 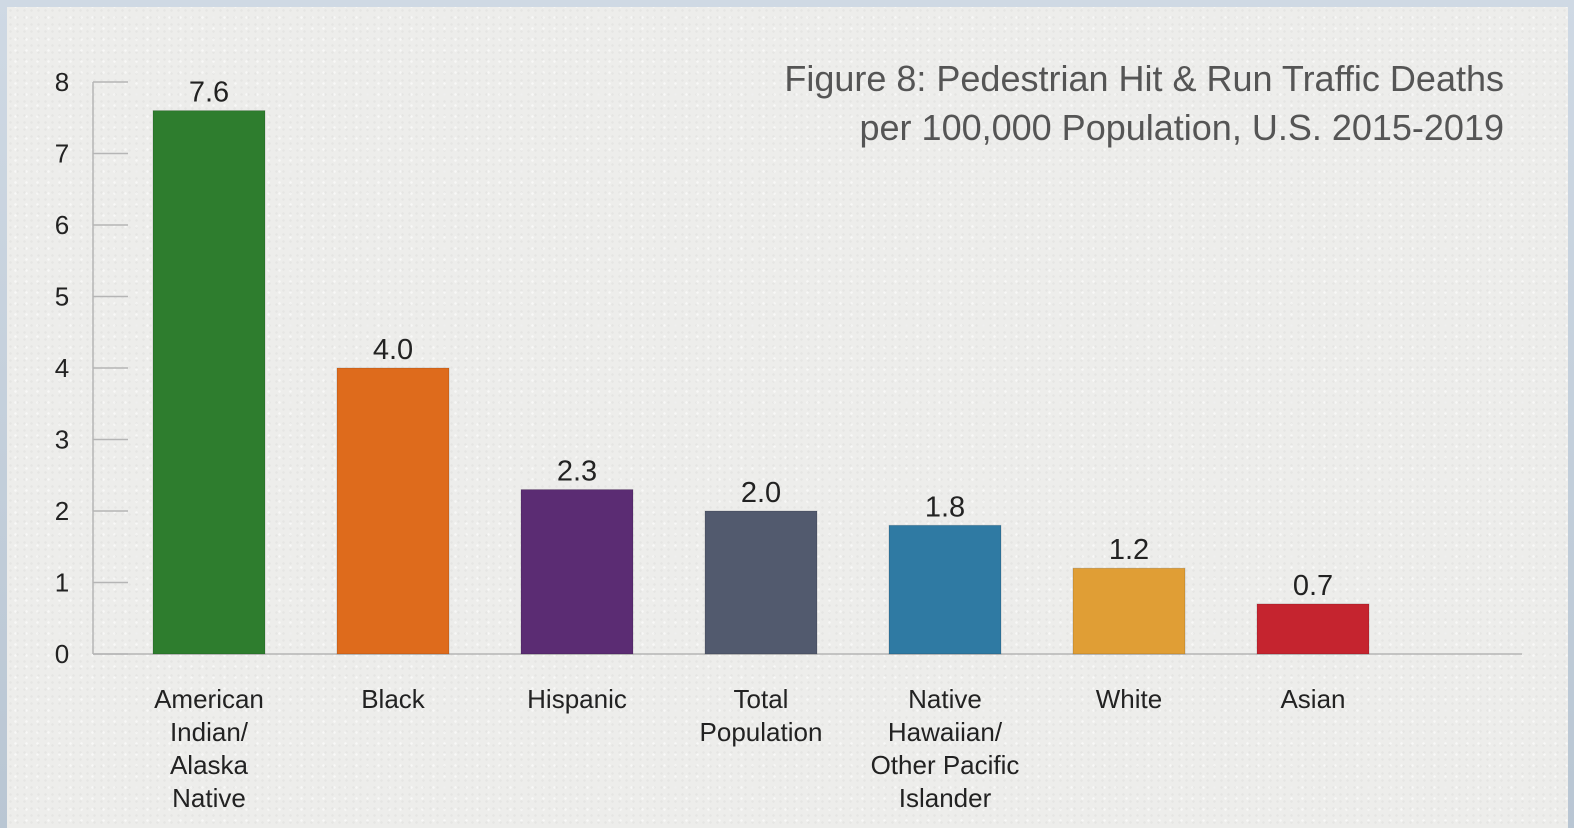 I want to click on chart-title-line-2: per 100,000 Population, U.S. 2015-2019, so click(x=1182, y=127).